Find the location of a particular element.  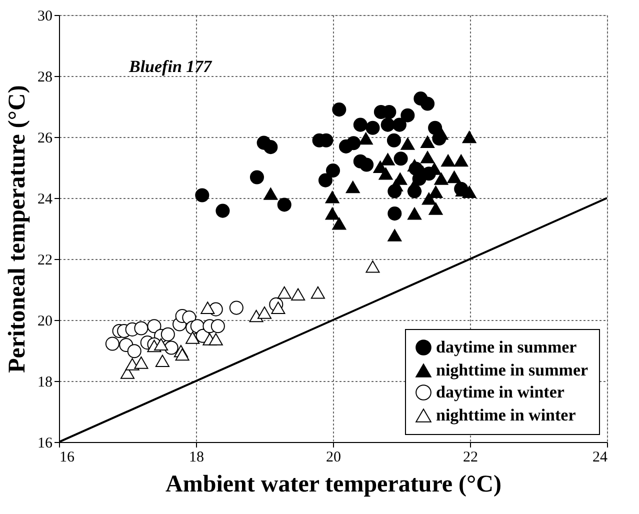

y-tick-label: 20 is located at coordinates (45, 322).